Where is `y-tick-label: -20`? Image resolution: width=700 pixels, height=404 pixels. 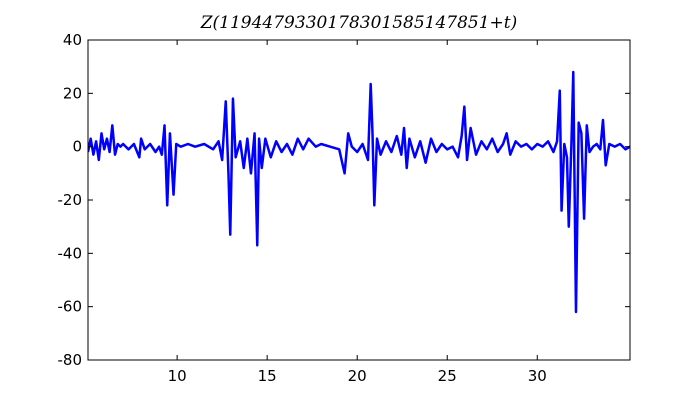 y-tick-label: -20 is located at coordinates (70, 200).